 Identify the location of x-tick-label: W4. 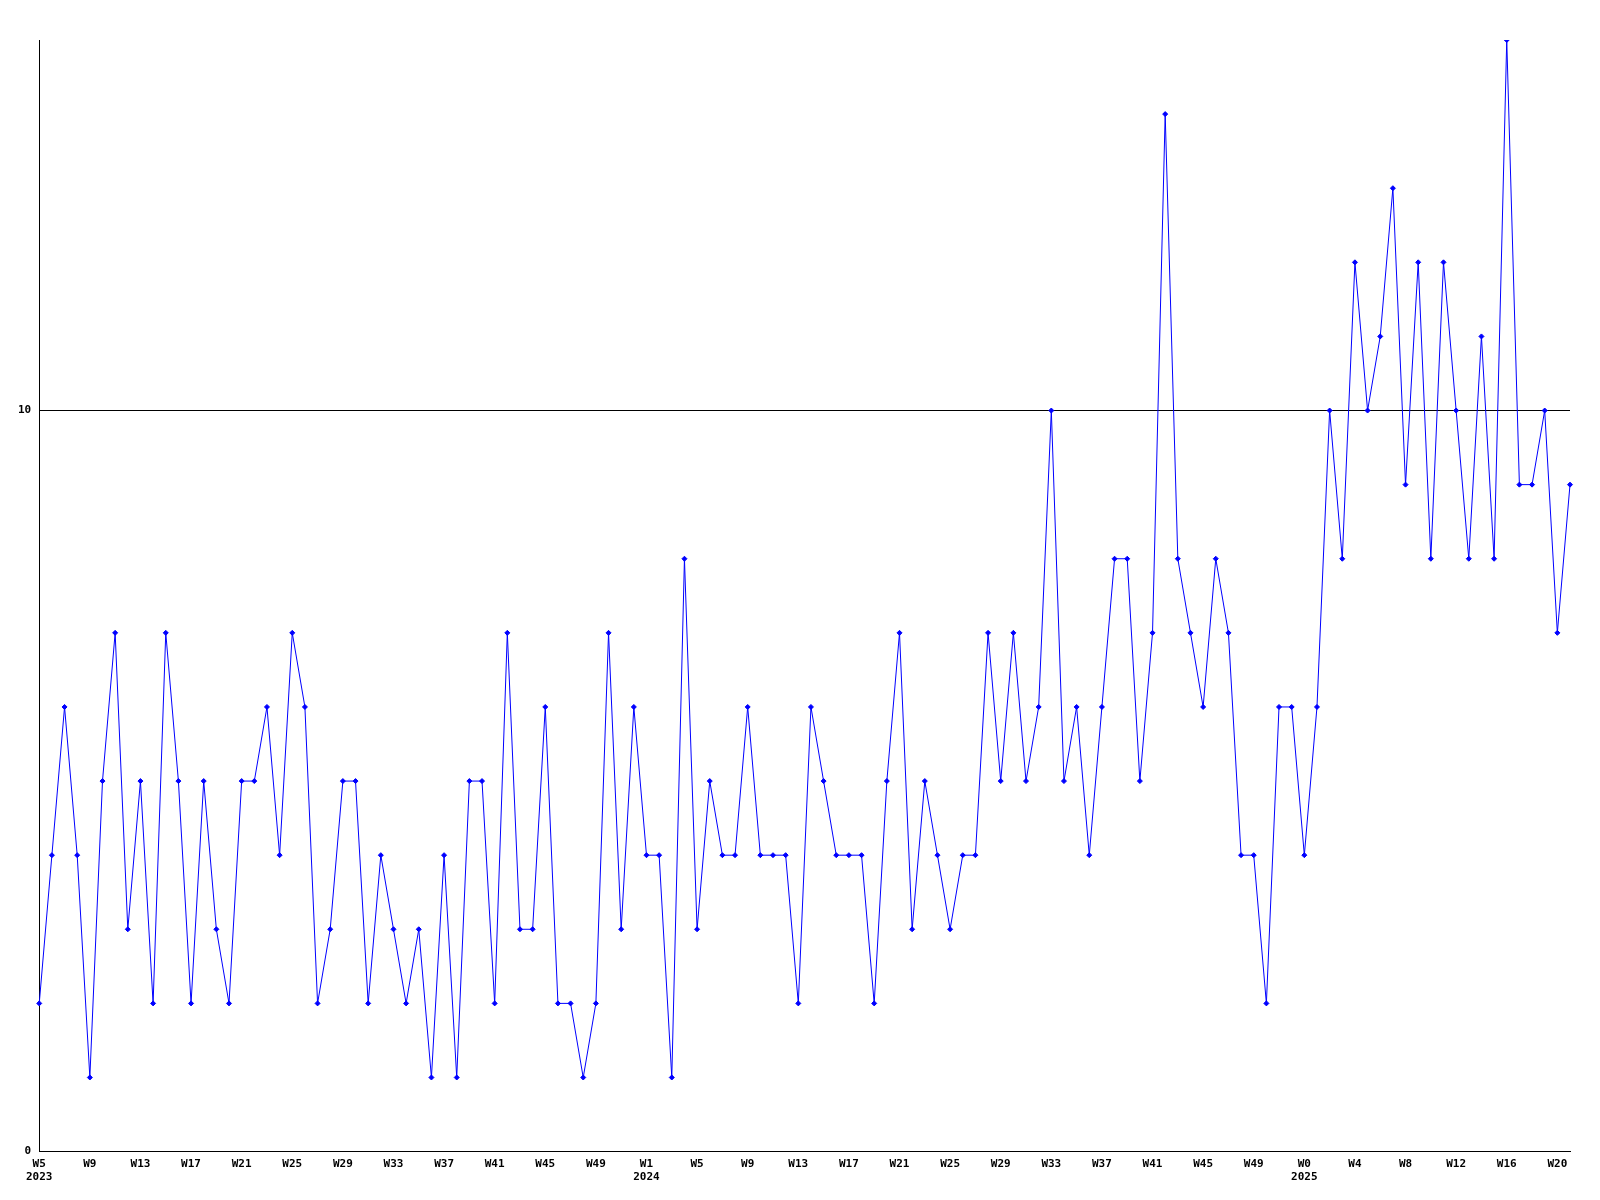
(1355, 1164).